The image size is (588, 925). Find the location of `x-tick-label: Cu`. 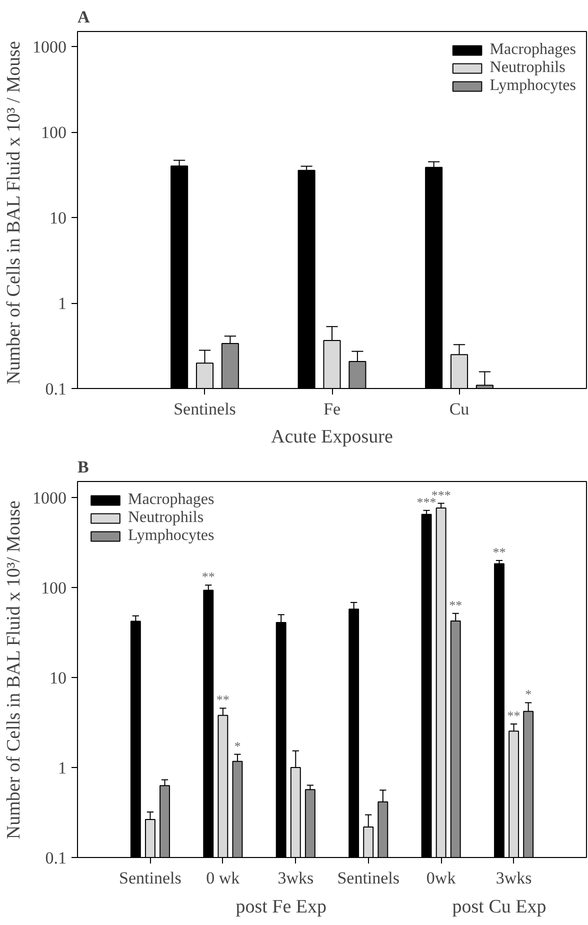

x-tick-label: Cu is located at coordinates (459, 409).